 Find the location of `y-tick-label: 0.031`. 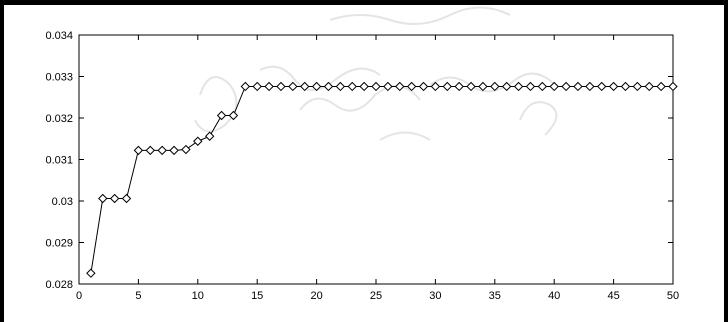

y-tick-label: 0.031 is located at coordinates (59, 161).